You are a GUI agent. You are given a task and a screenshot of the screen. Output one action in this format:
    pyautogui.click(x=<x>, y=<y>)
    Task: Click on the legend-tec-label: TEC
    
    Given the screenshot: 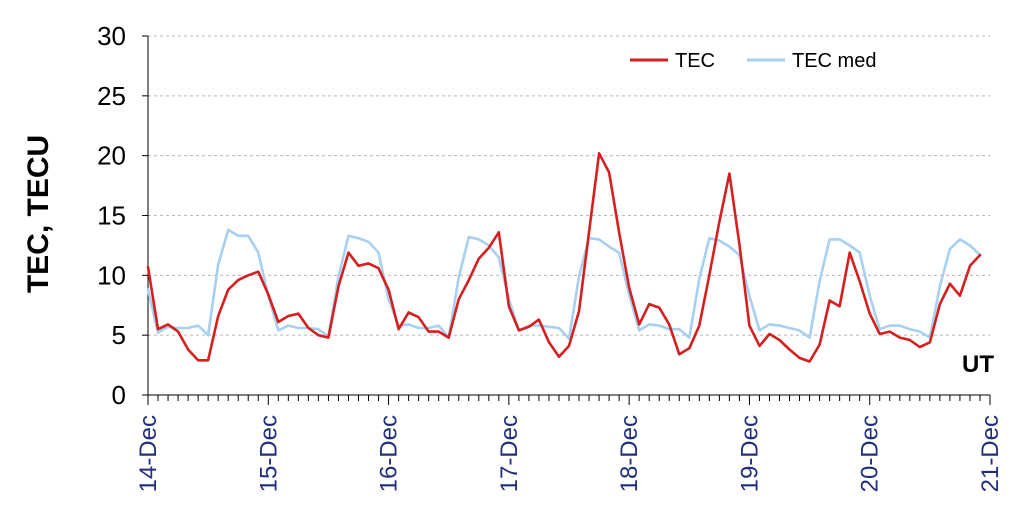 What is the action you would take?
    pyautogui.click(x=695, y=61)
    